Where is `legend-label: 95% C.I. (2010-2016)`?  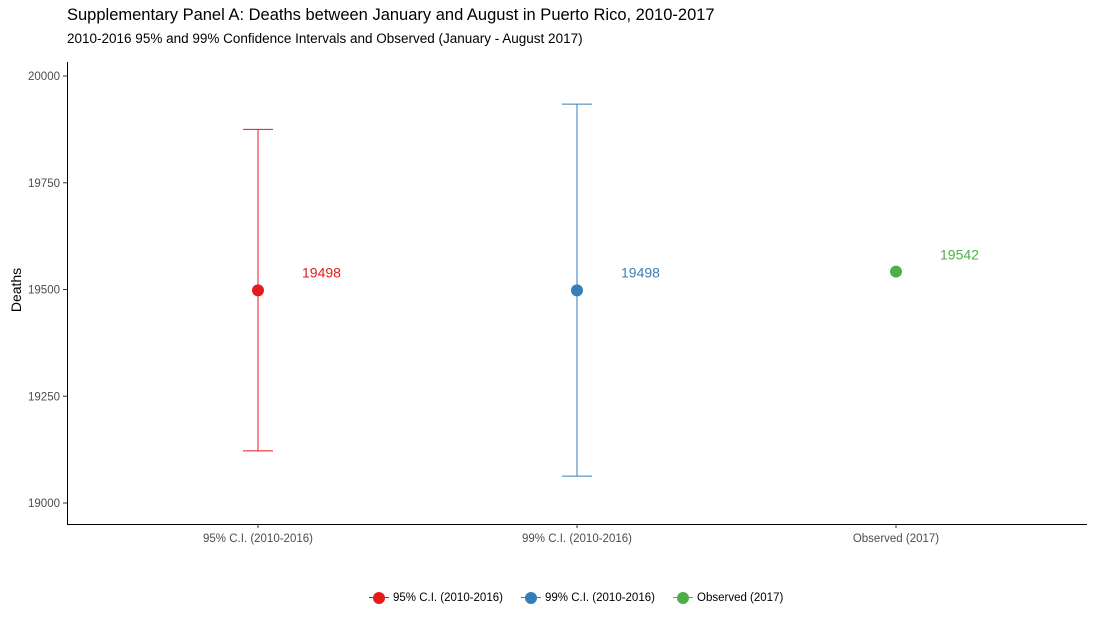 legend-label: 95% C.I. (2010-2016) is located at coordinates (448, 598).